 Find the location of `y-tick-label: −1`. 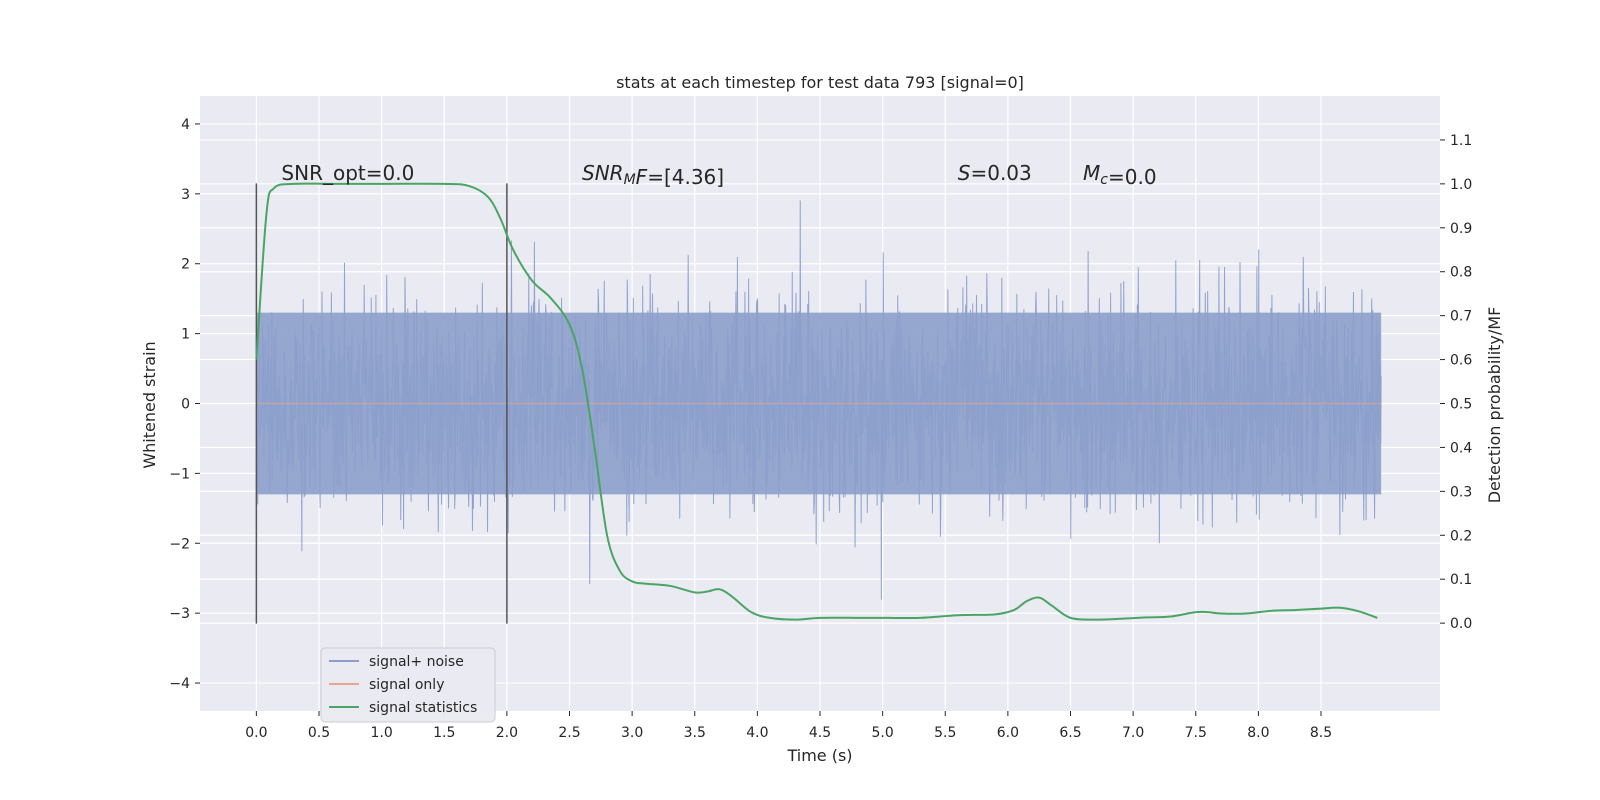

y-tick-label: −1 is located at coordinates (179, 474).